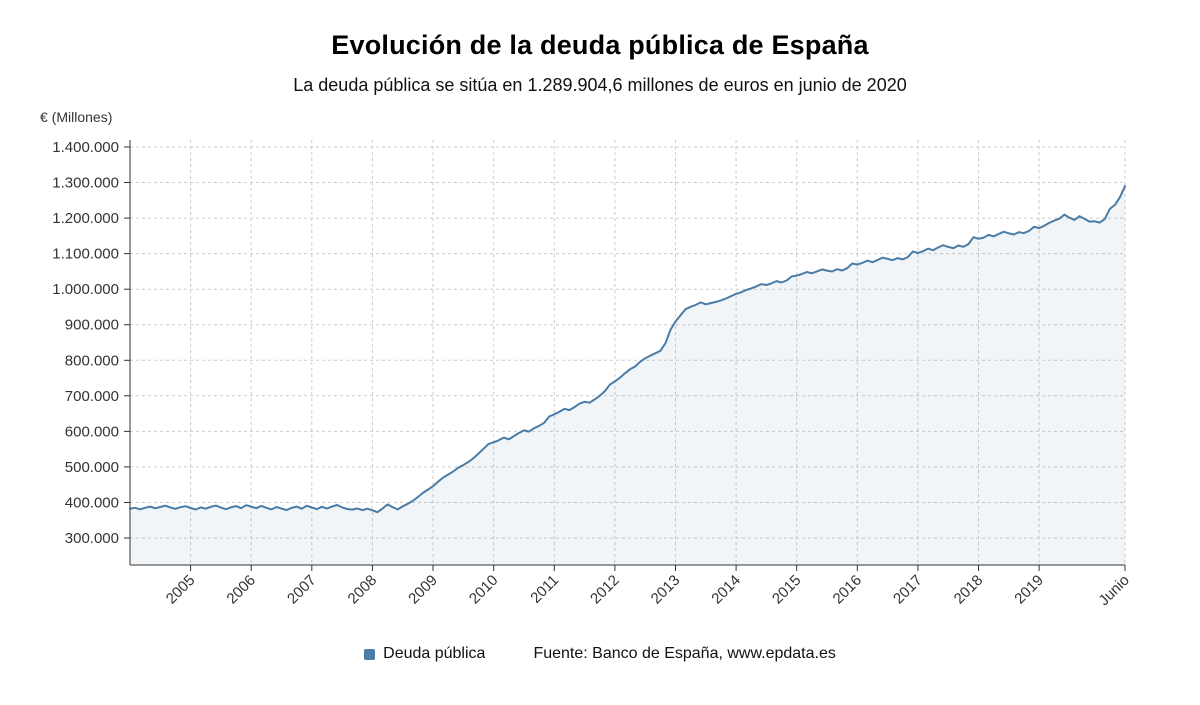 Image resolution: width=1200 pixels, height=705 pixels. What do you see at coordinates (848, 590) in the screenshot?
I see `x-axis-label: 2016` at bounding box center [848, 590].